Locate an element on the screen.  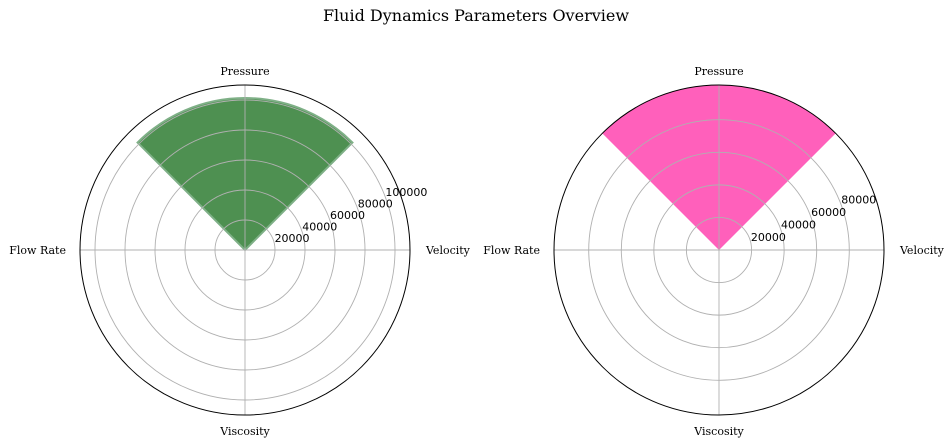
radial-tick-label: 100000 is located at coordinates (406, 192).